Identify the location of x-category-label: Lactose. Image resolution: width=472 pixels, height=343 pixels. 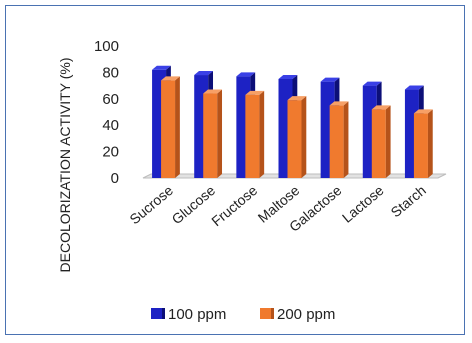
(363, 204).